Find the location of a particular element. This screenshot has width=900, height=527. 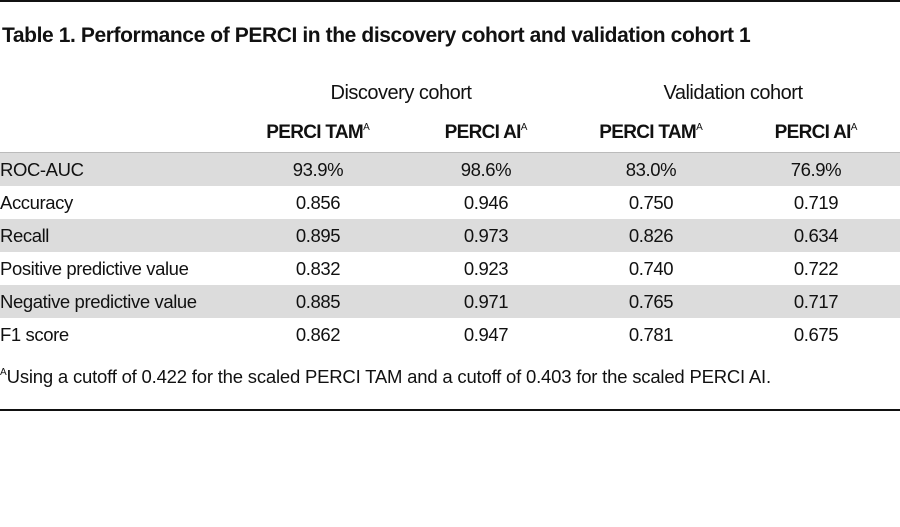

row-label: Recall is located at coordinates (25, 235).